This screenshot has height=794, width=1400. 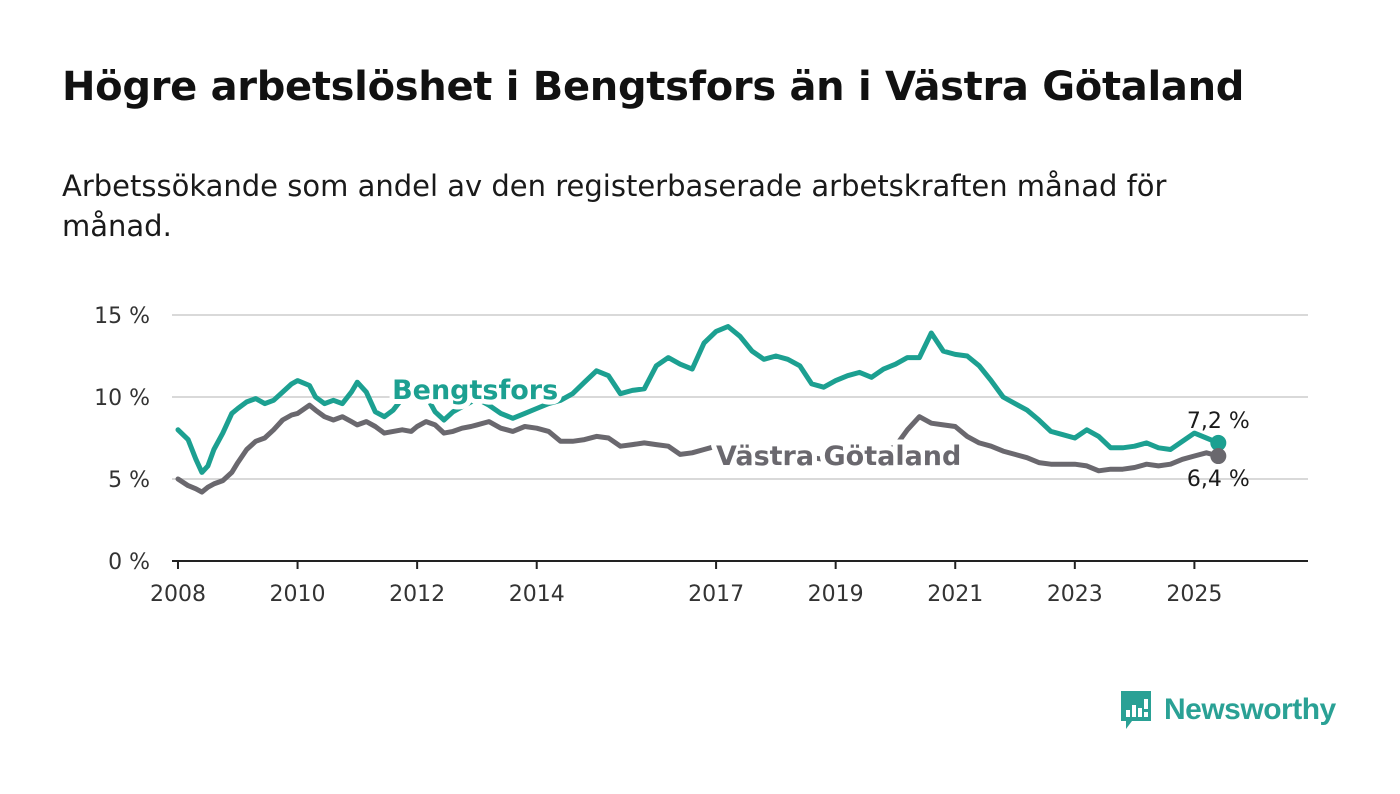 What do you see at coordinates (1075, 594) in the screenshot?
I see `x-tick-label: 2023` at bounding box center [1075, 594].